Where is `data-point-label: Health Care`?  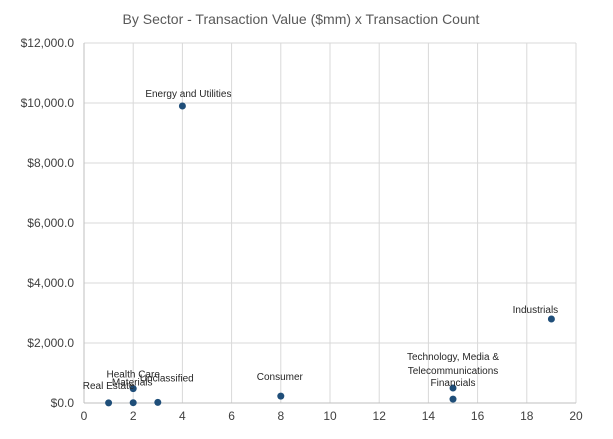
data-point-label: Health Care is located at coordinates (134, 375).